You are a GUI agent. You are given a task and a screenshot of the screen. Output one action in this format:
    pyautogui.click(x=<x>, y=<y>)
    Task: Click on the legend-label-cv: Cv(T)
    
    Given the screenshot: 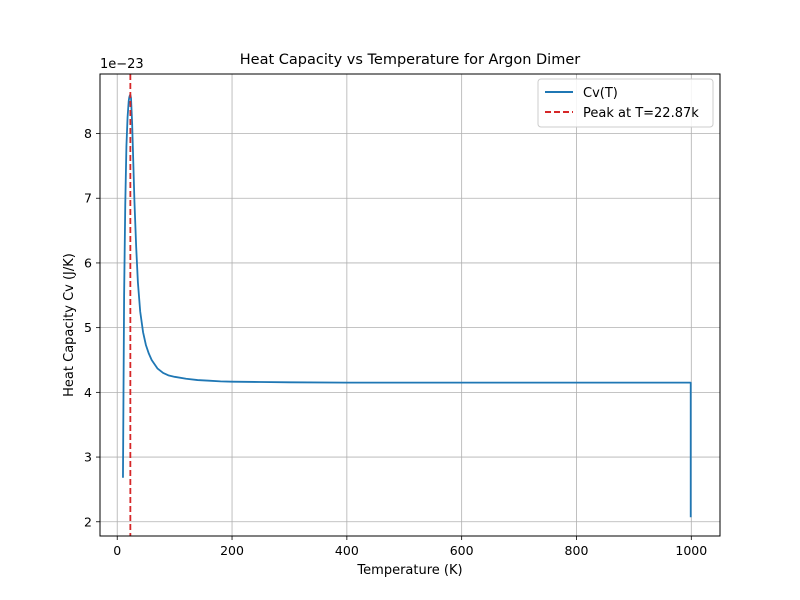 What is the action you would take?
    pyautogui.click(x=600, y=93)
    